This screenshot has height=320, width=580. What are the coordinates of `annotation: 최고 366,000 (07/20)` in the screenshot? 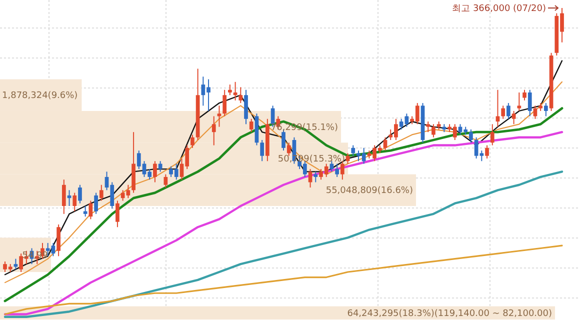 It's located at (499, 9).